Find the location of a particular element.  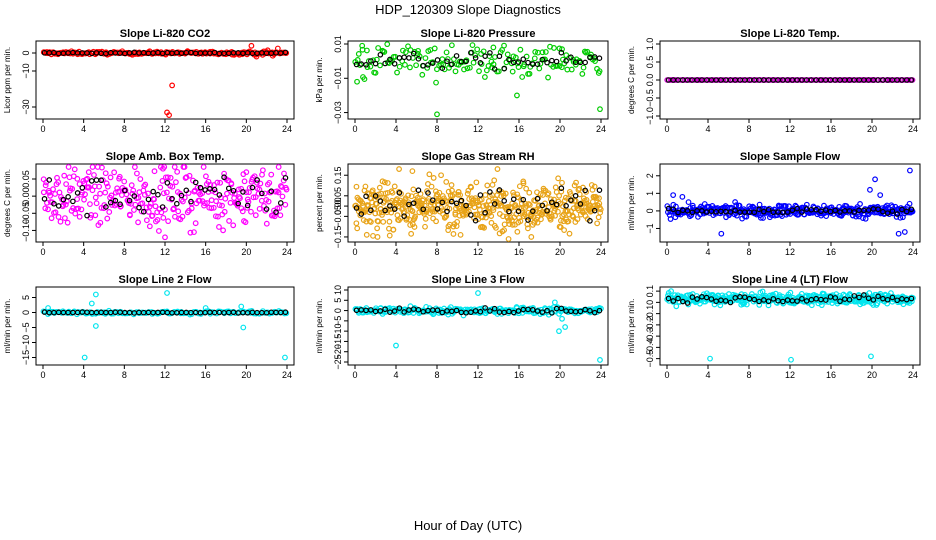

panel-title: Slope Li-820 Temp. is located at coordinates (789, 34).